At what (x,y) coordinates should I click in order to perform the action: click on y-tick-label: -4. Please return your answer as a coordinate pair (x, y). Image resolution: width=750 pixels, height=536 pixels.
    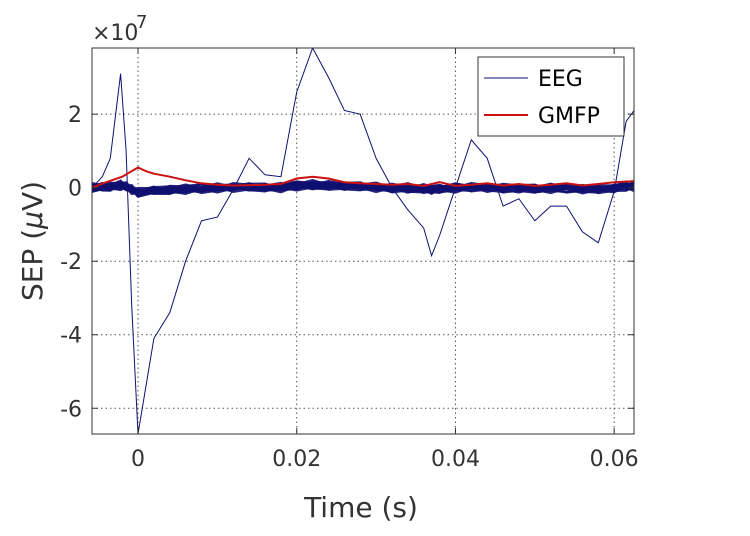
    Looking at the image, I should click on (71, 336).